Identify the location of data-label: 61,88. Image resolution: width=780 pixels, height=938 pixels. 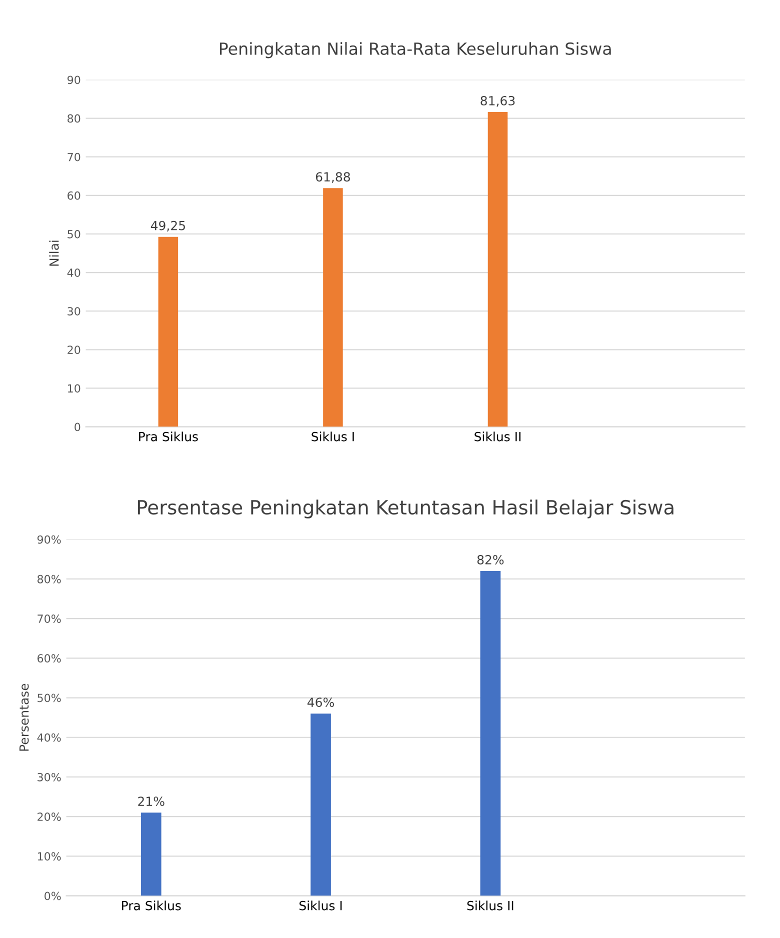
(333, 177).